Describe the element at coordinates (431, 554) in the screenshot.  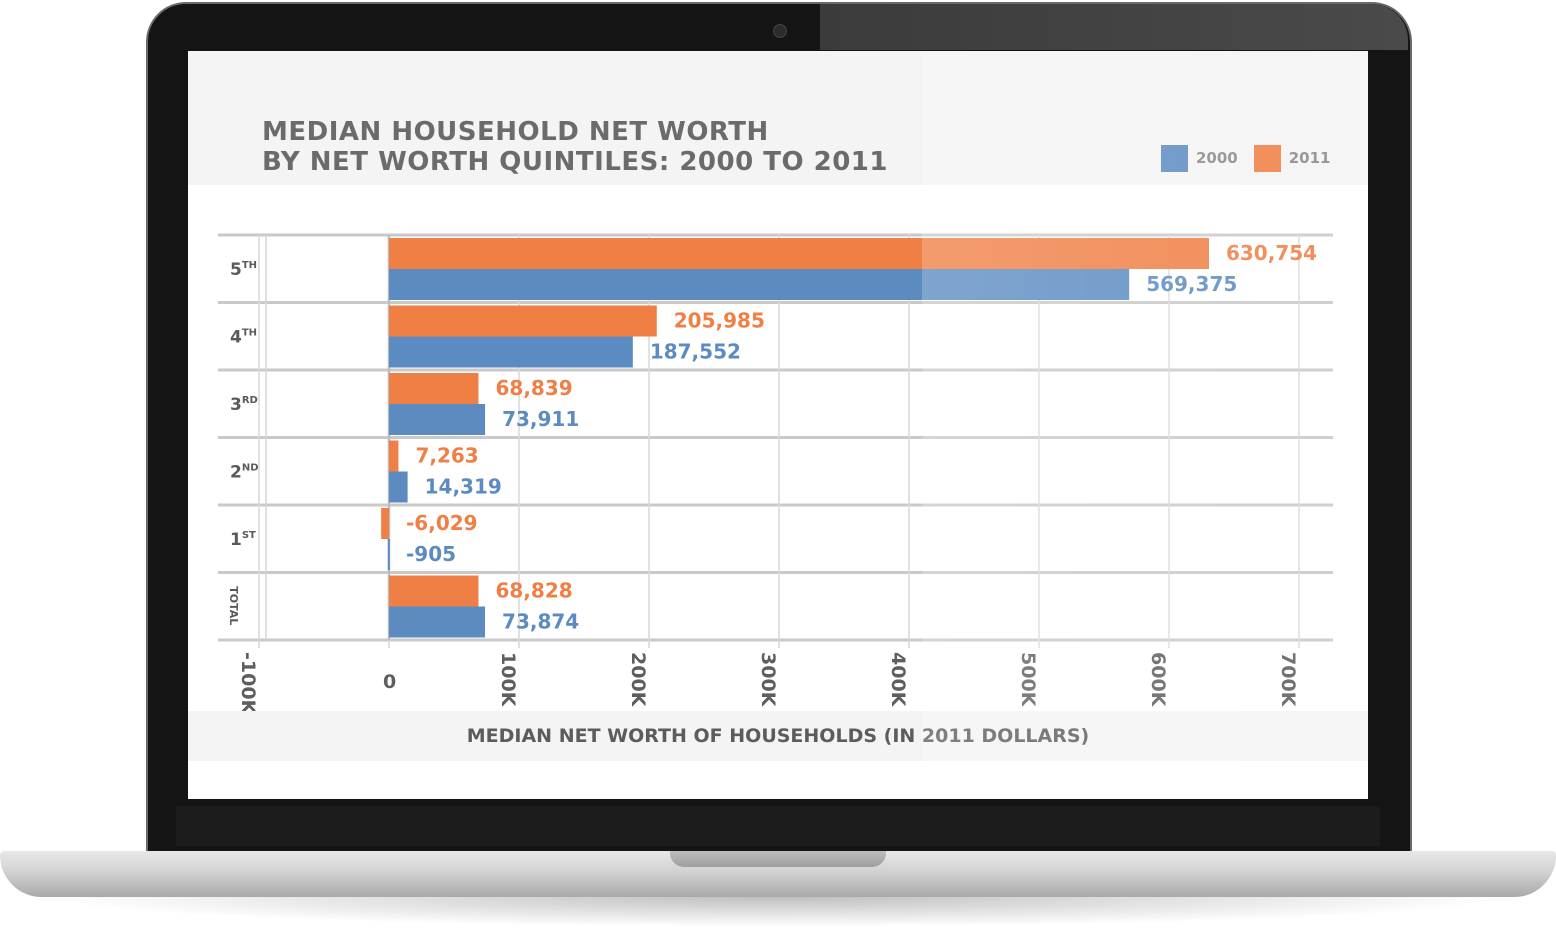
I see `data-label-2000: -905` at that location.